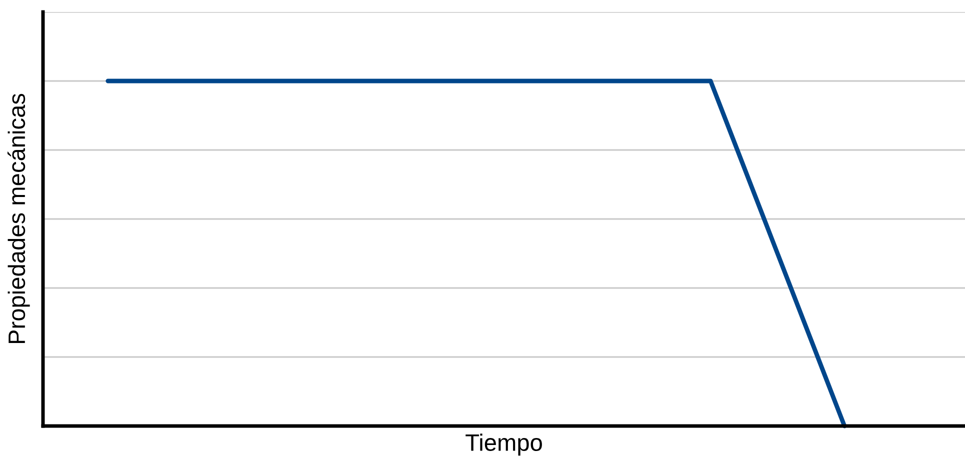  Describe the element at coordinates (504, 445) in the screenshot. I see `x-axis-title: Tiempo` at that location.